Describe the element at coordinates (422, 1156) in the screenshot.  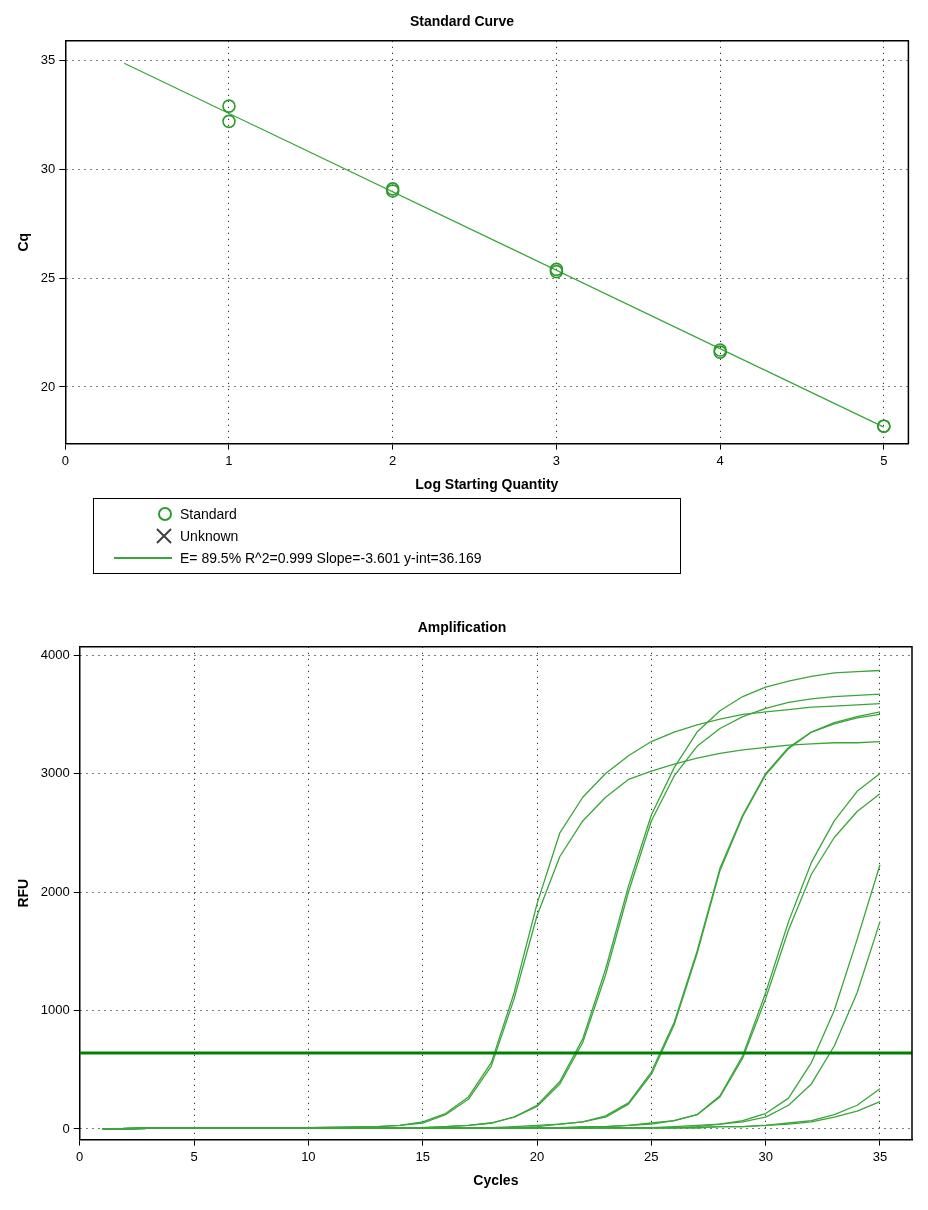
I see `x-tick-label: 15` at that location.